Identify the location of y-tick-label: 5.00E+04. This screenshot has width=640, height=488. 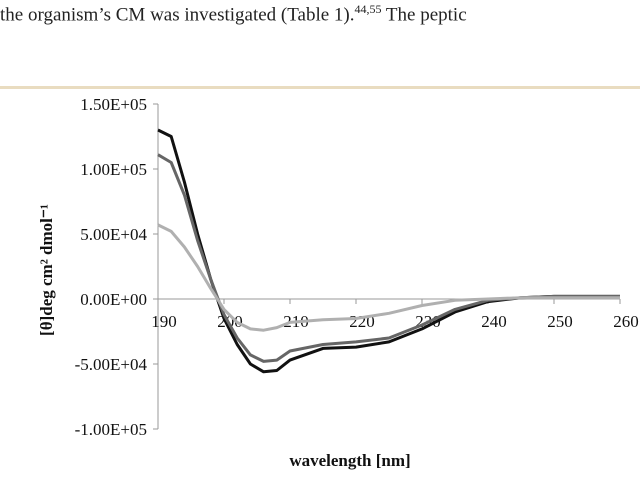
(113, 234).